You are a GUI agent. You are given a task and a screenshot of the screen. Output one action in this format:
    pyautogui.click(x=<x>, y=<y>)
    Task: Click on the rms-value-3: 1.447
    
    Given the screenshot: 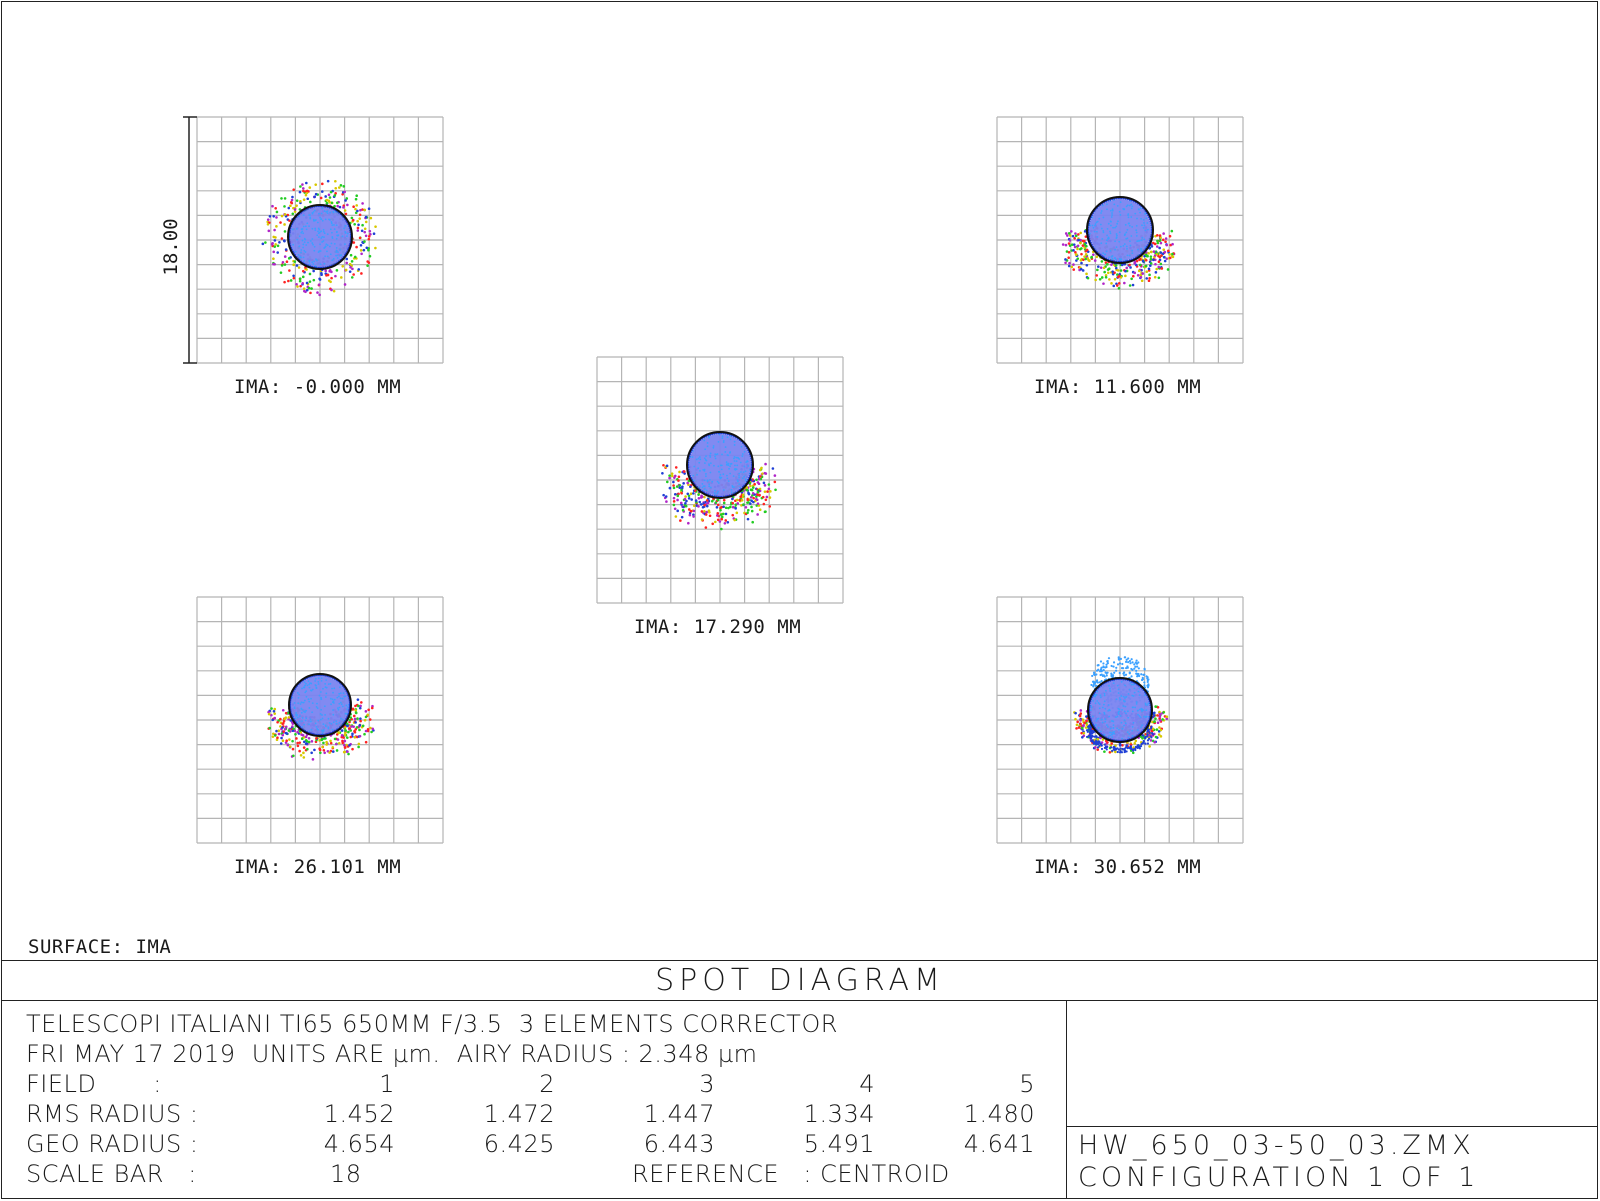 What is the action you would take?
    pyautogui.click(x=679, y=1114)
    